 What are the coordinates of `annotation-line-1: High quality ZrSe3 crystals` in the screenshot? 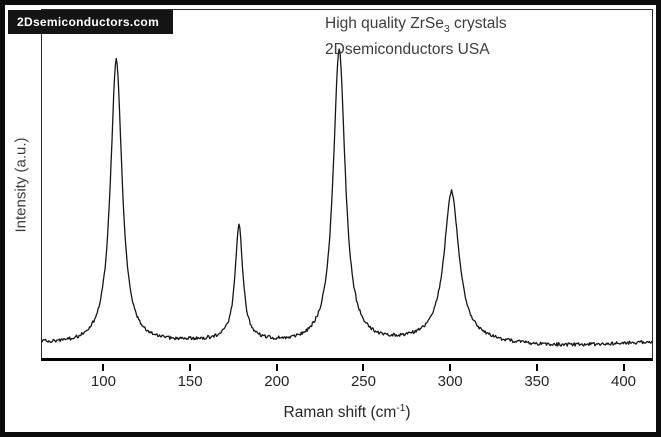 It's located at (416, 25).